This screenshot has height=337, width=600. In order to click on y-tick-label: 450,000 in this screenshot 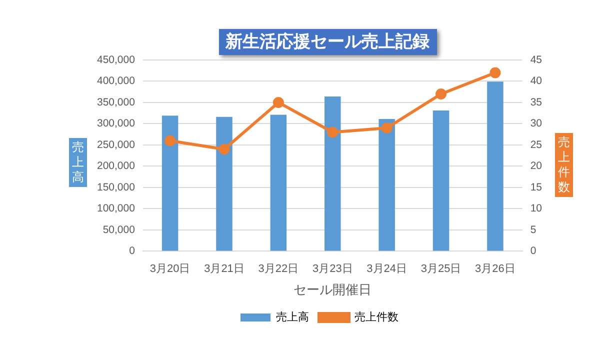, I will do `click(116, 60)`.